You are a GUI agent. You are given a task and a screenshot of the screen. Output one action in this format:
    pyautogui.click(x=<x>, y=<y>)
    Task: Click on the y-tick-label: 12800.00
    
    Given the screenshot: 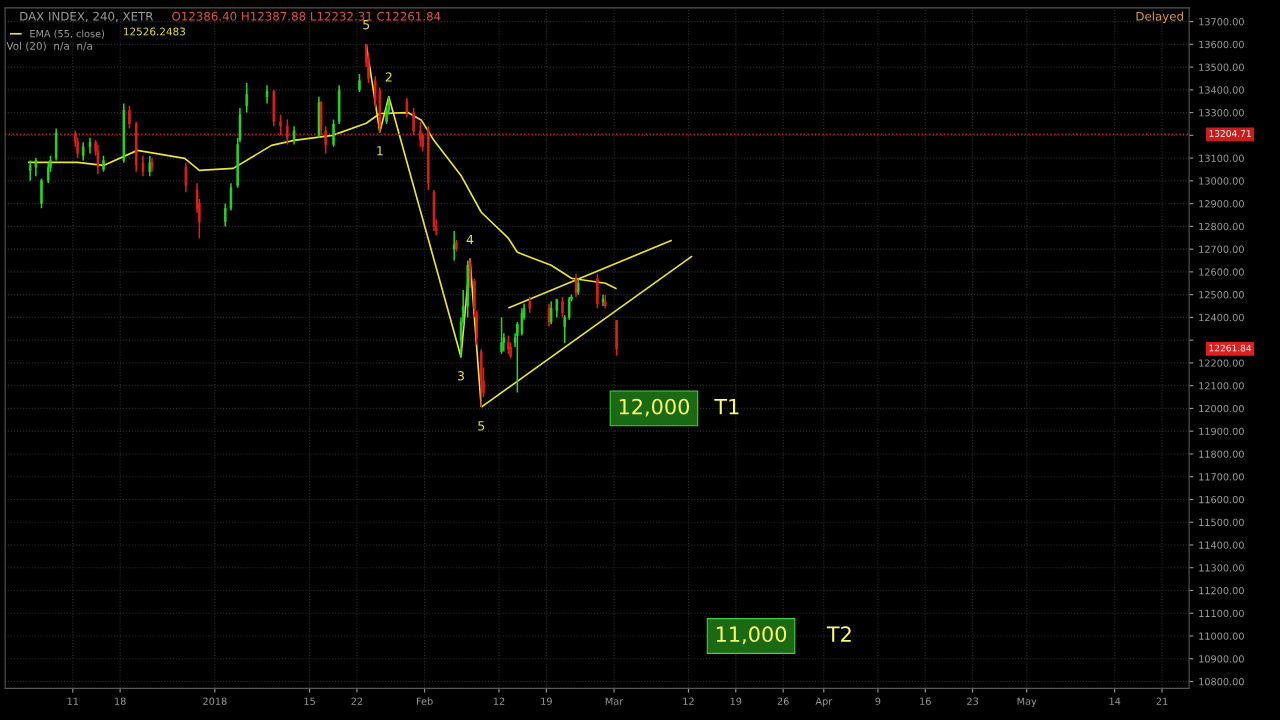 What is the action you would take?
    pyautogui.click(x=1221, y=226)
    